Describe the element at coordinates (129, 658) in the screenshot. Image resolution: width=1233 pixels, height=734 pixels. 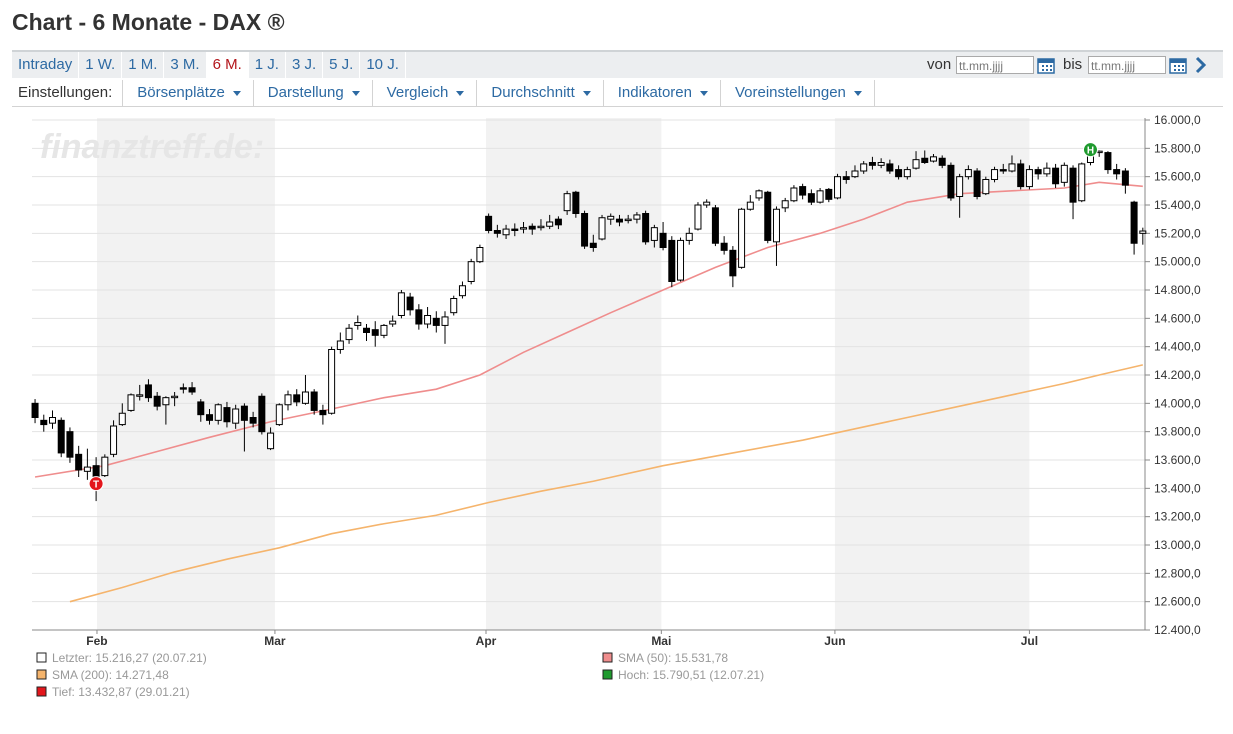
I see `legend-label: Letzter: 15.216,27 (20.07.21)` at that location.